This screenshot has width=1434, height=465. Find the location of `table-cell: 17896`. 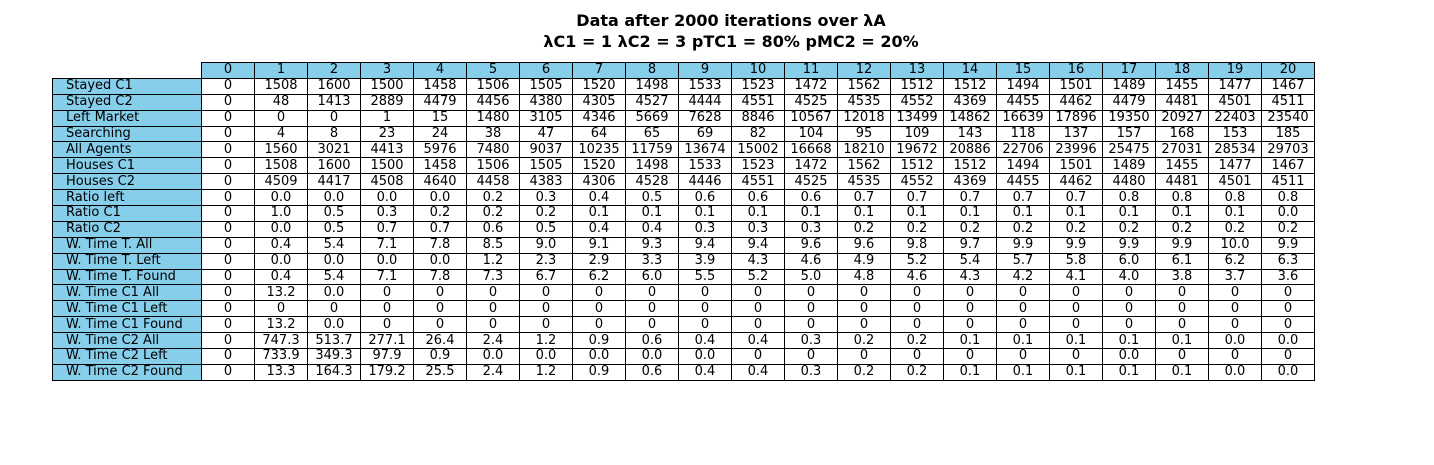

table-cell: 17896 is located at coordinates (1076, 118).